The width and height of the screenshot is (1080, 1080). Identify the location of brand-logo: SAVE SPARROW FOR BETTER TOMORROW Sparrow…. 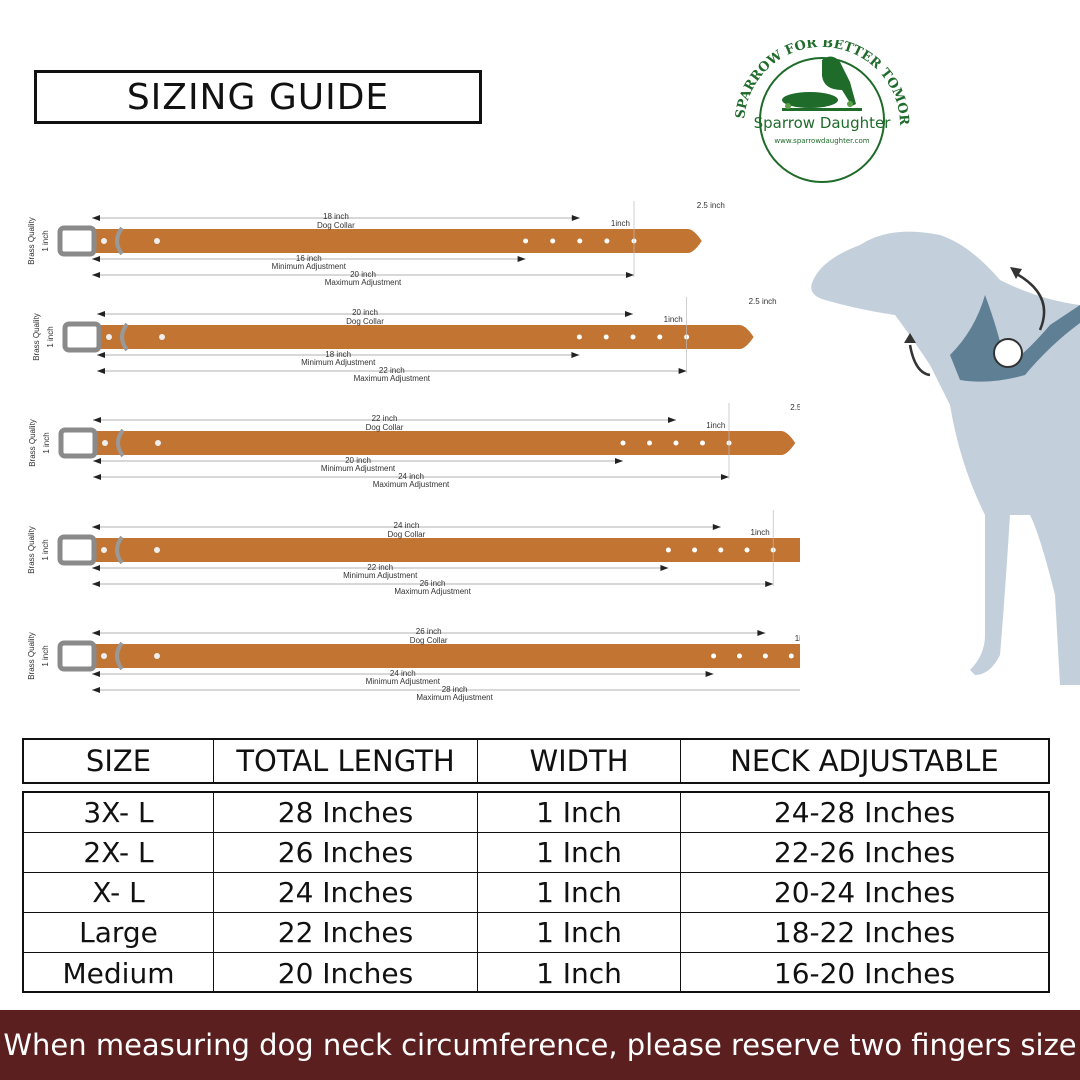
(816, 111).